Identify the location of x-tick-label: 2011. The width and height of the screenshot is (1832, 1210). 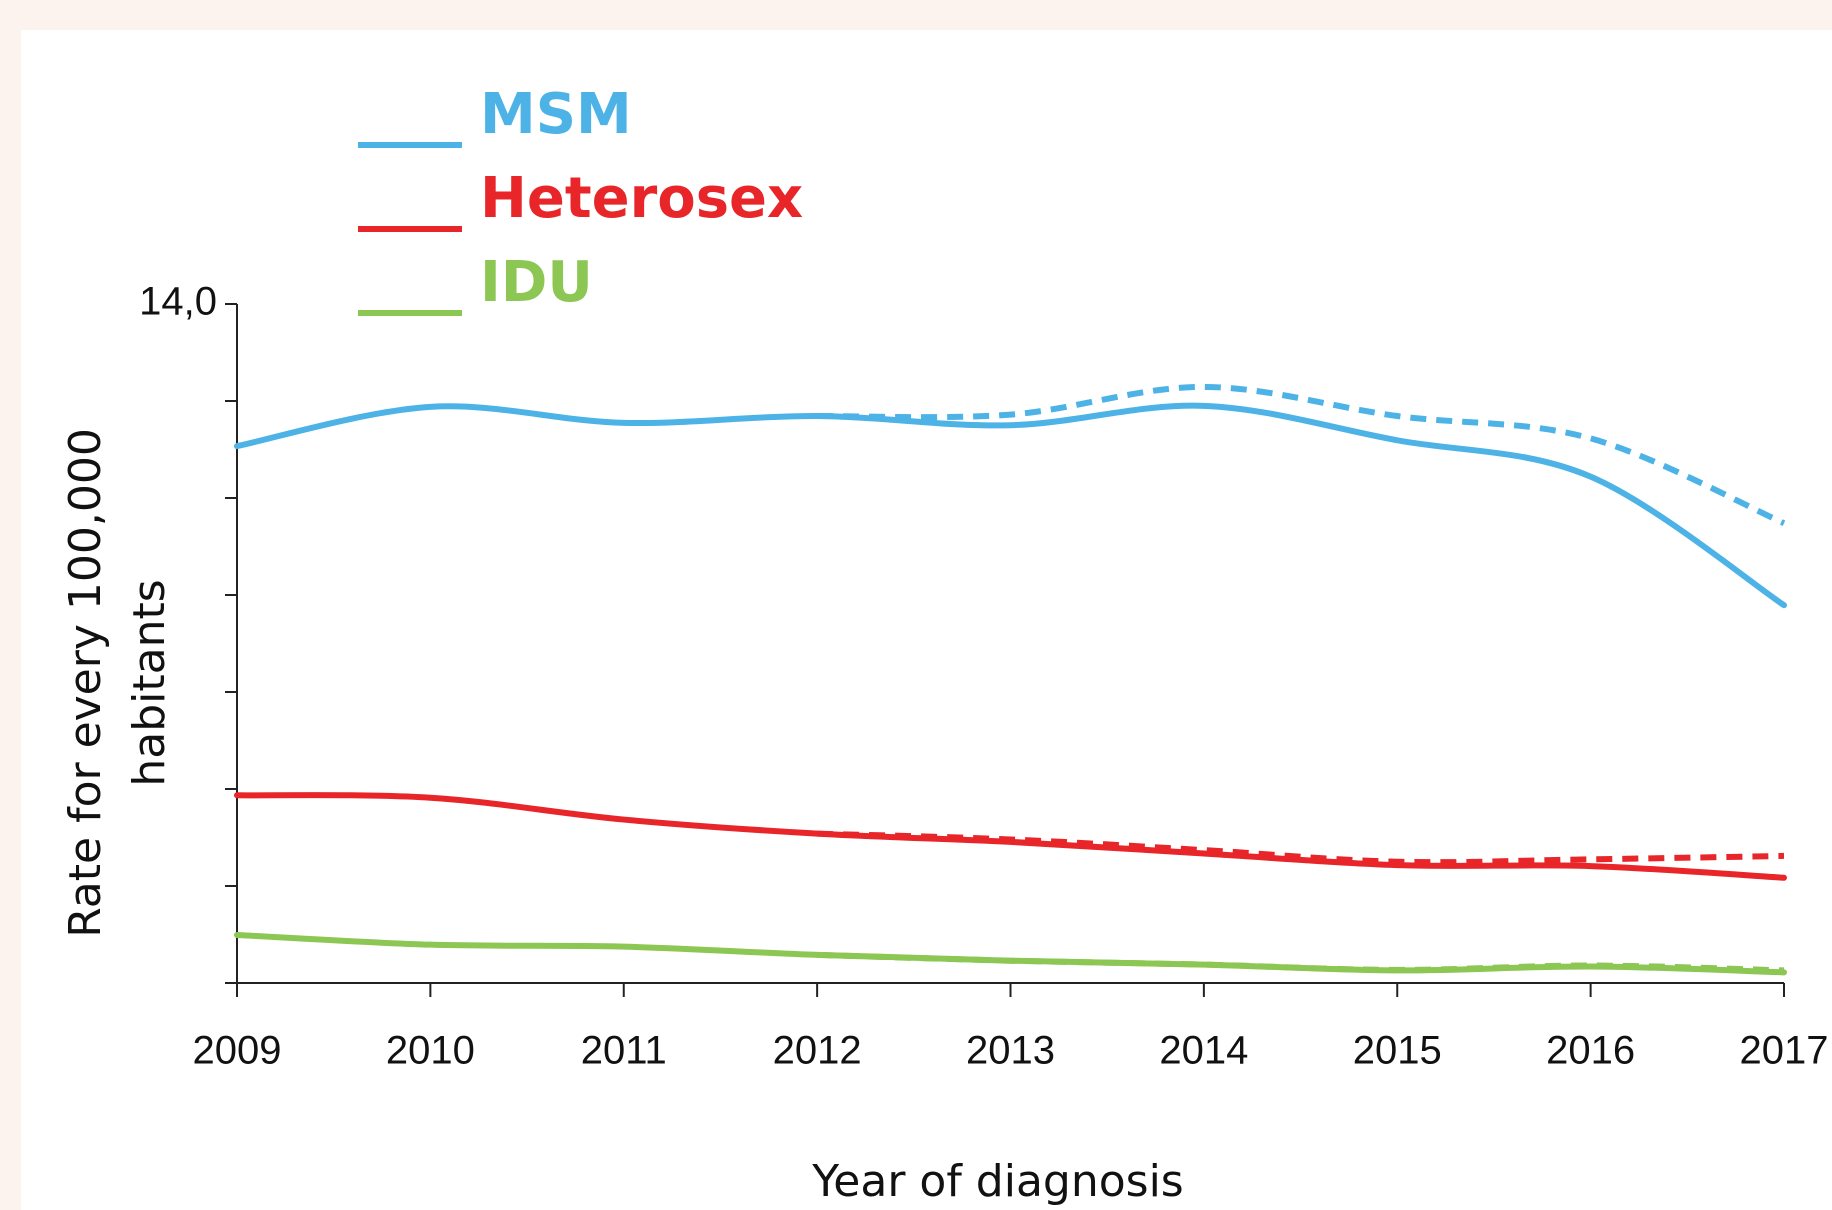
(624, 1051).